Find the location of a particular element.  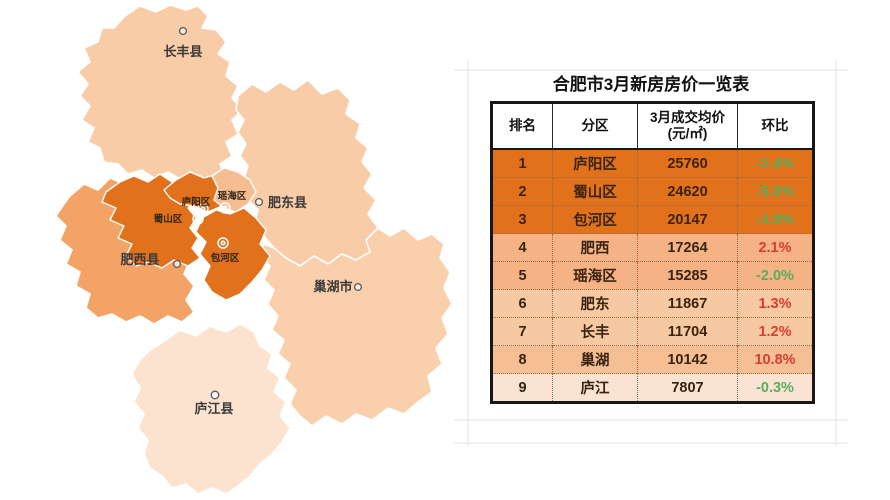

table-row: 2 蜀山区 24620 -5.0% is located at coordinates (652, 191).